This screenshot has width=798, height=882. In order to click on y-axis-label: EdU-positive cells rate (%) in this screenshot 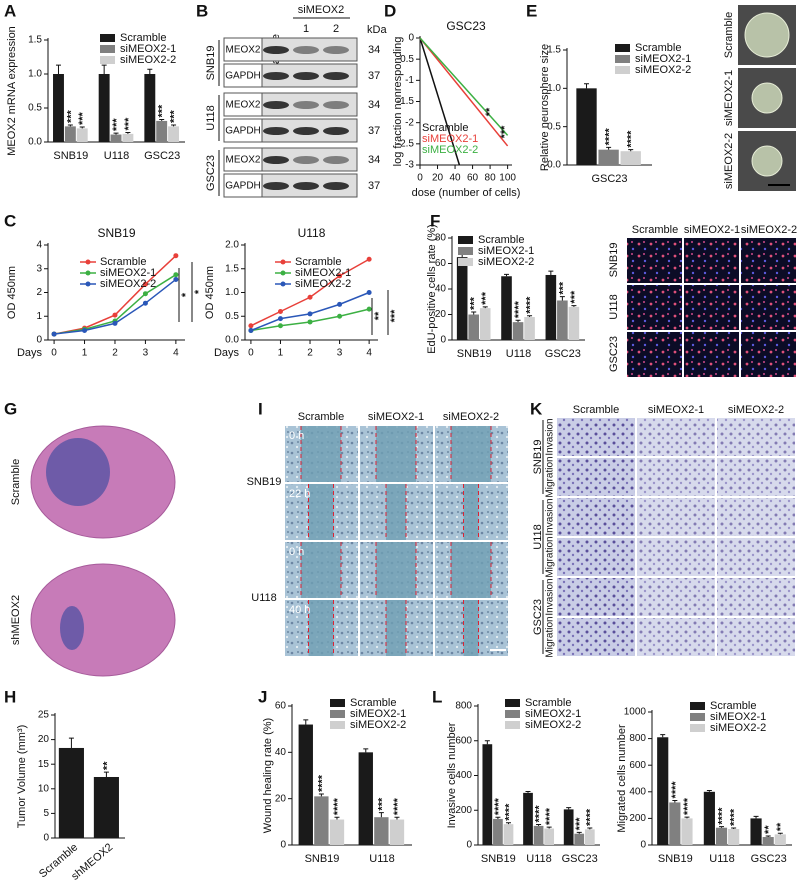, I will do `click(432, 289)`.